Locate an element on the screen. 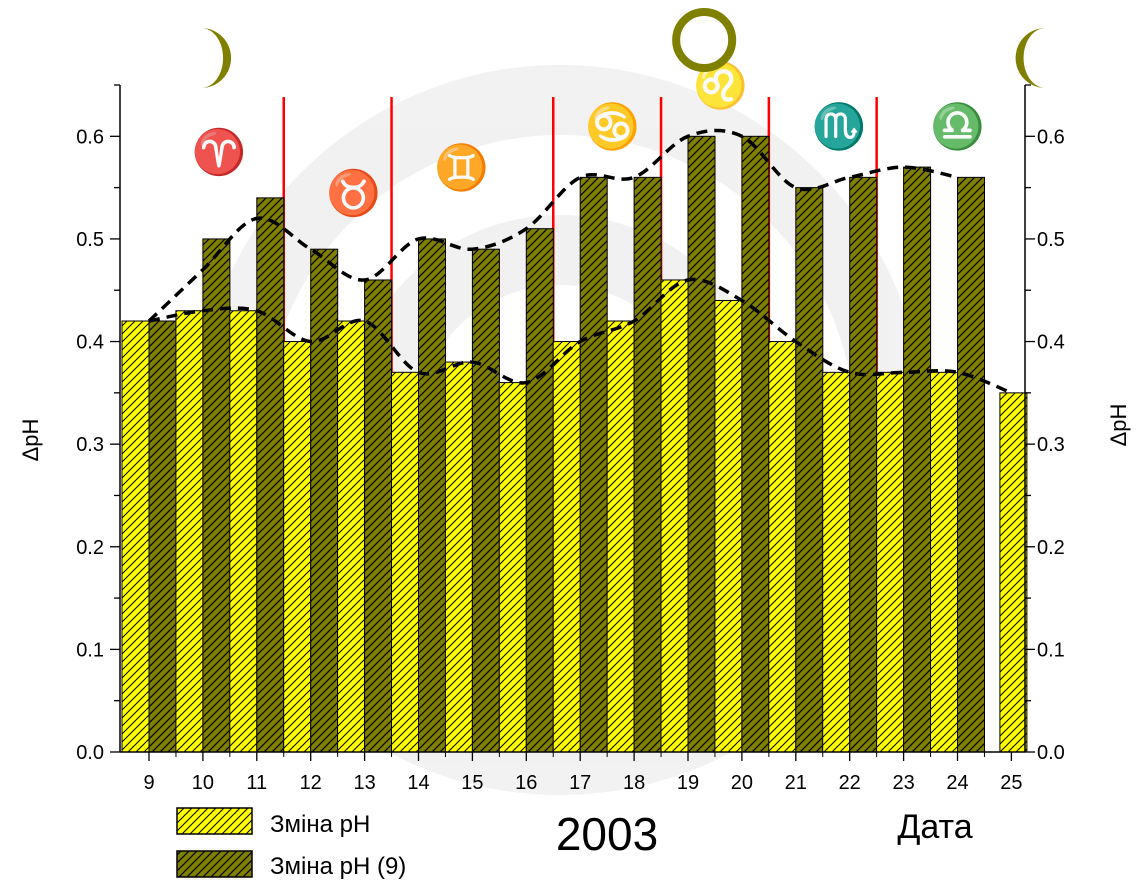 The width and height of the screenshot is (1136, 886). y-tick-label-right: 0.4 is located at coordinates (1051, 343).